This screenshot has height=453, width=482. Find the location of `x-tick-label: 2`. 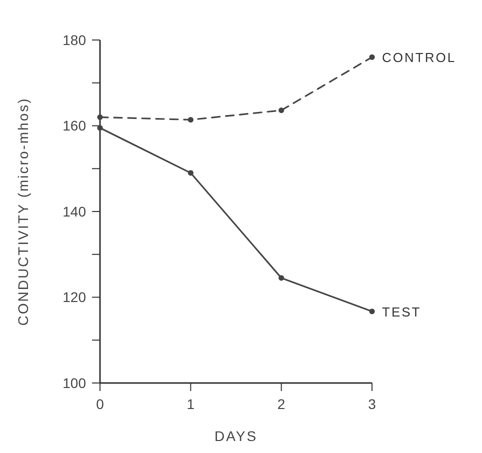

x-tick-label: 2 is located at coordinates (281, 404).